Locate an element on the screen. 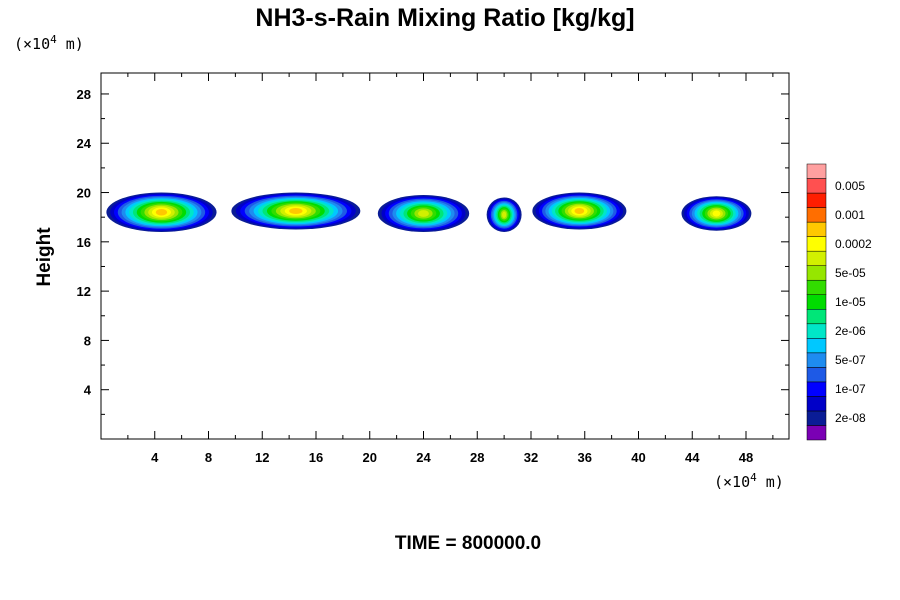  x-tick-label: 4 is located at coordinates (155, 457).